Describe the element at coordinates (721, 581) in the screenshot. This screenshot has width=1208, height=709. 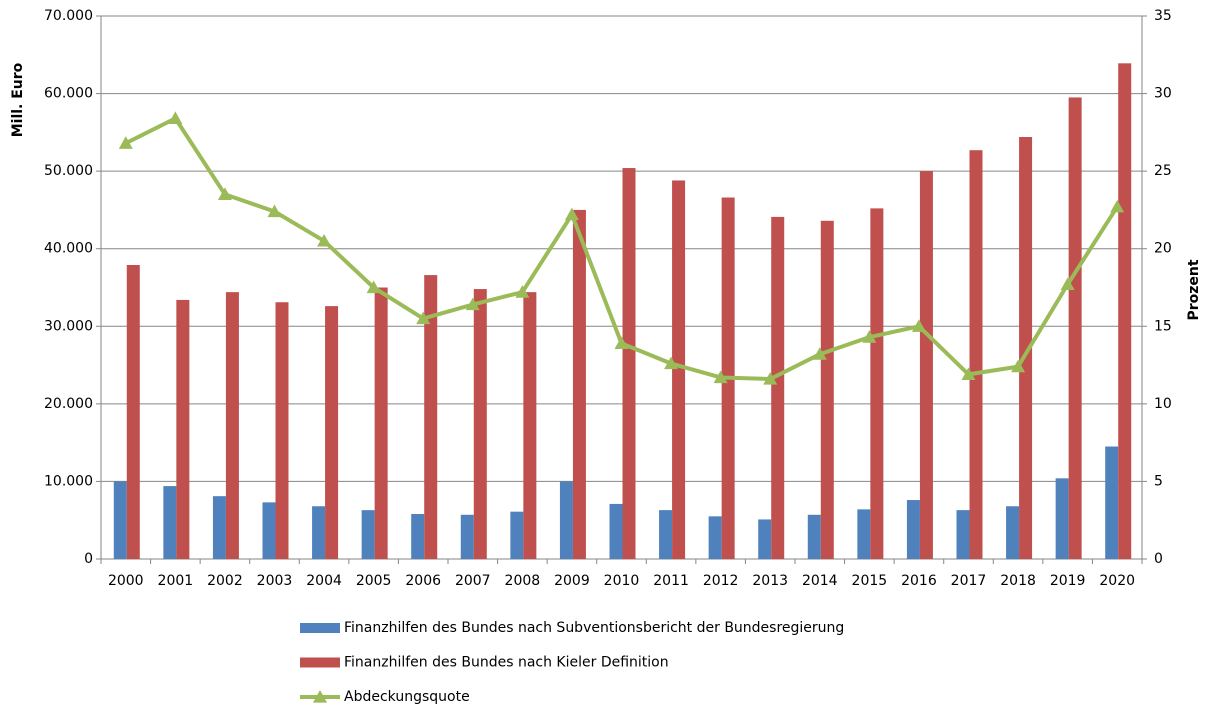
I see `x-tick-label: 2012` at that location.